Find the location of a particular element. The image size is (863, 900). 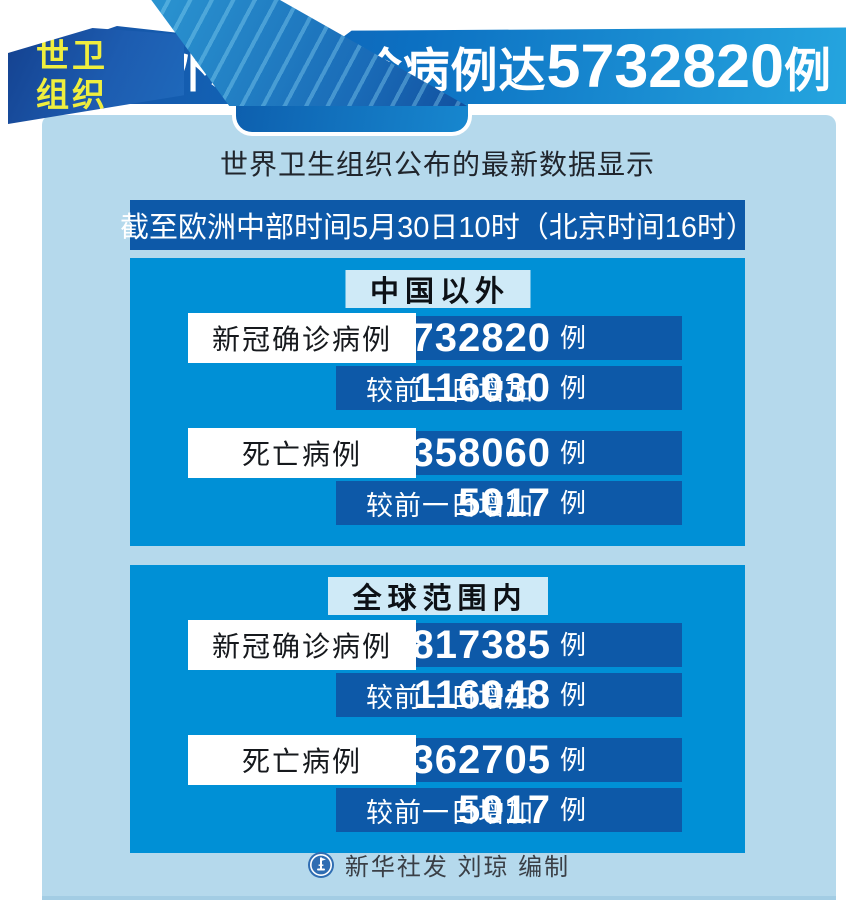

panel-title: 中国以外 is located at coordinates (437, 289).